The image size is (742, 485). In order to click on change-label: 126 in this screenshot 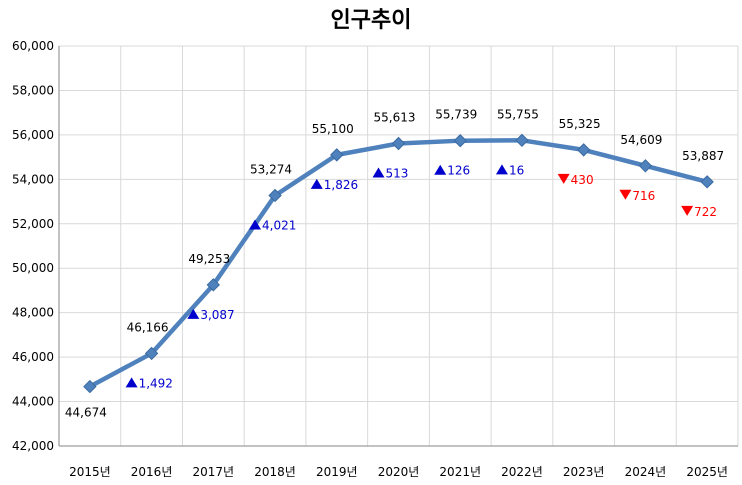, I will do `click(458, 171)`.